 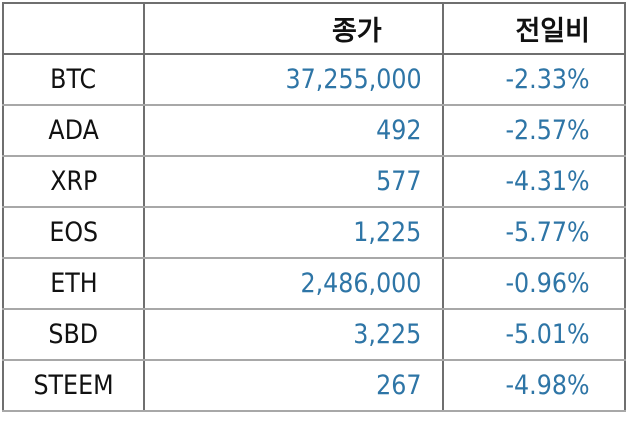 I want to click on coin-name-cell: XRP, so click(x=73, y=181).